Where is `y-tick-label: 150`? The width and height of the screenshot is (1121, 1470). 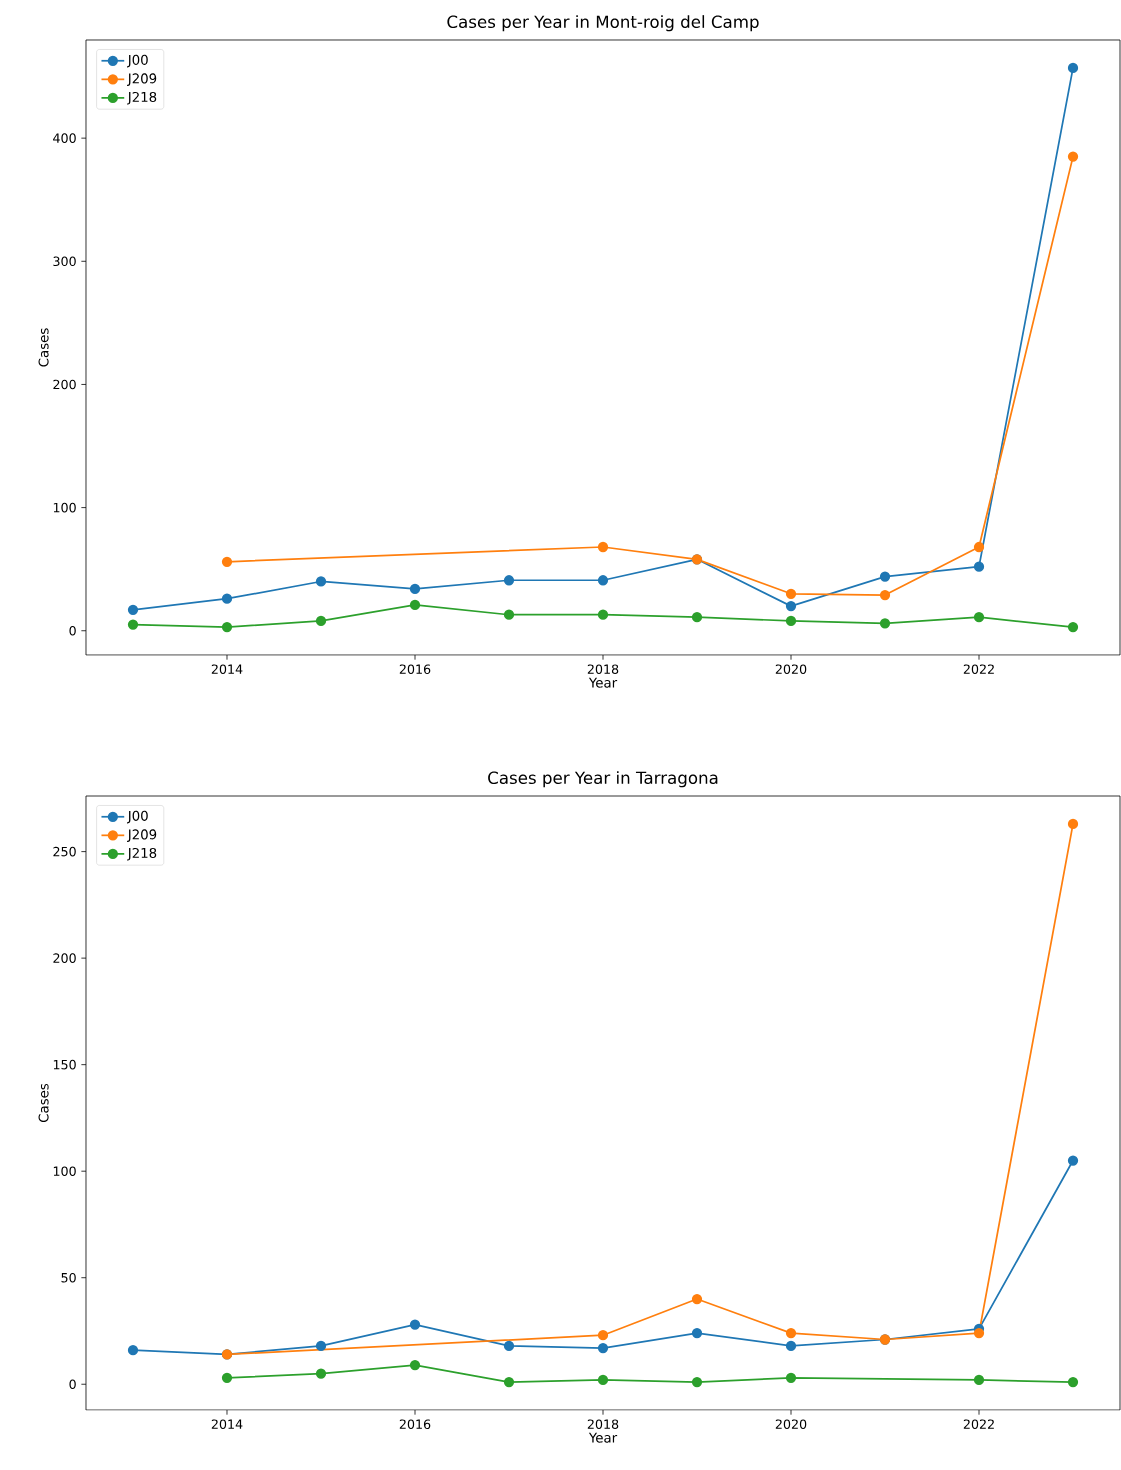 y-tick-label: 150 is located at coordinates (64, 1064).